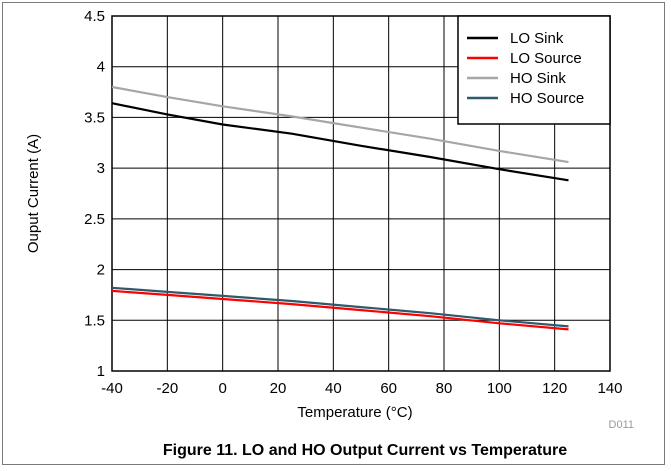  What do you see at coordinates (112, 388) in the screenshot?
I see `x-tick-label: -40` at bounding box center [112, 388].